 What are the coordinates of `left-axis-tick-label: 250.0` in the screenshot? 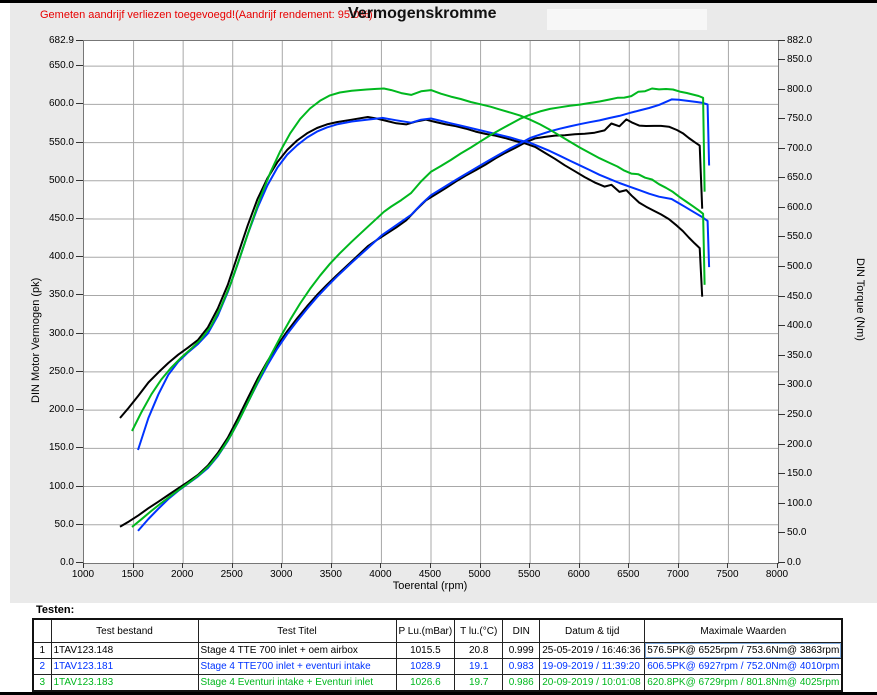 It's located at (61, 371).